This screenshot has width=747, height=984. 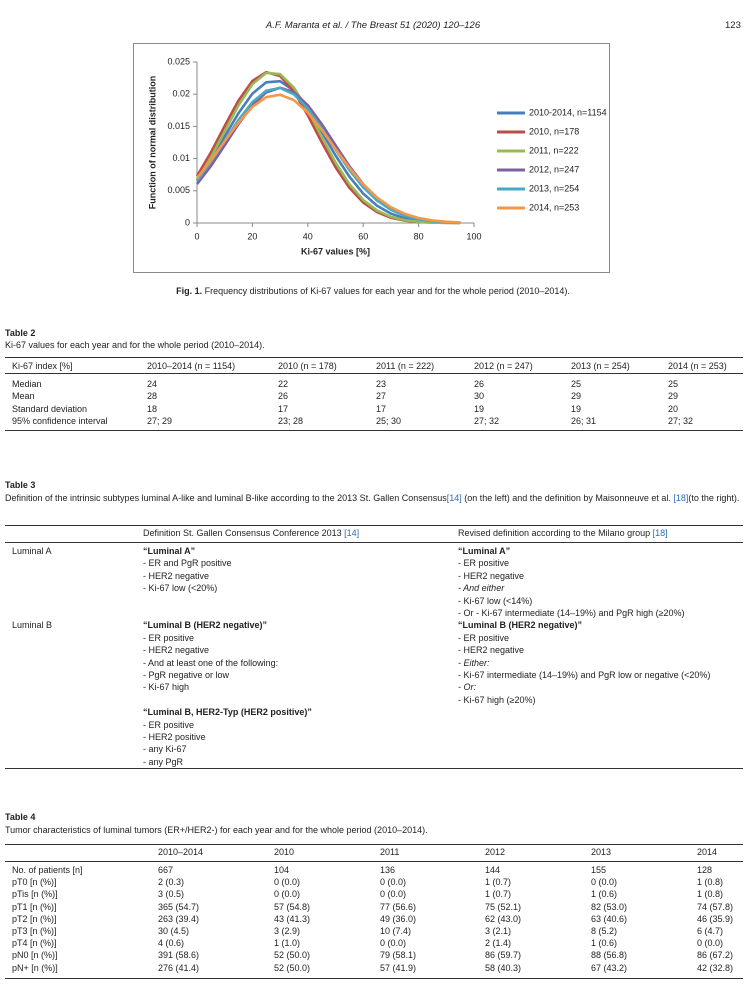 What do you see at coordinates (178, 190) in the screenshot?
I see `y-tick-label: 0.005` at bounding box center [178, 190].